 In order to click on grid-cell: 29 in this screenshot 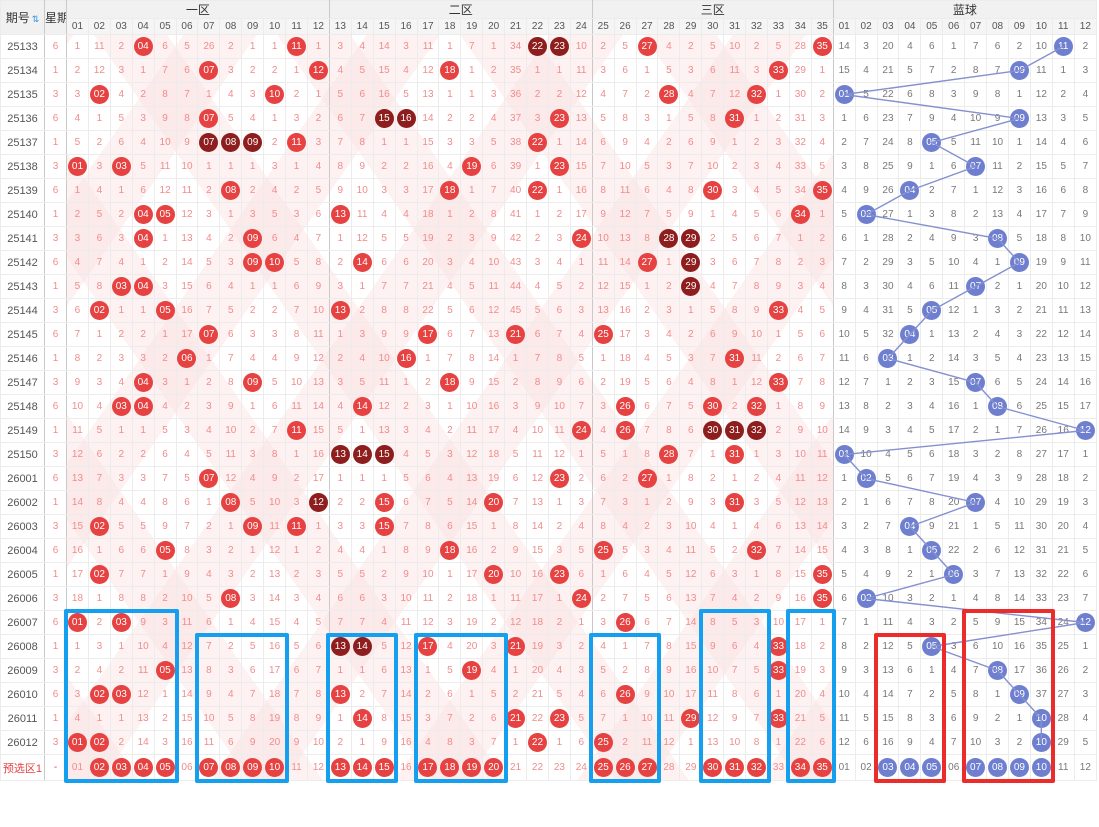, I will do `click(1063, 742)`.